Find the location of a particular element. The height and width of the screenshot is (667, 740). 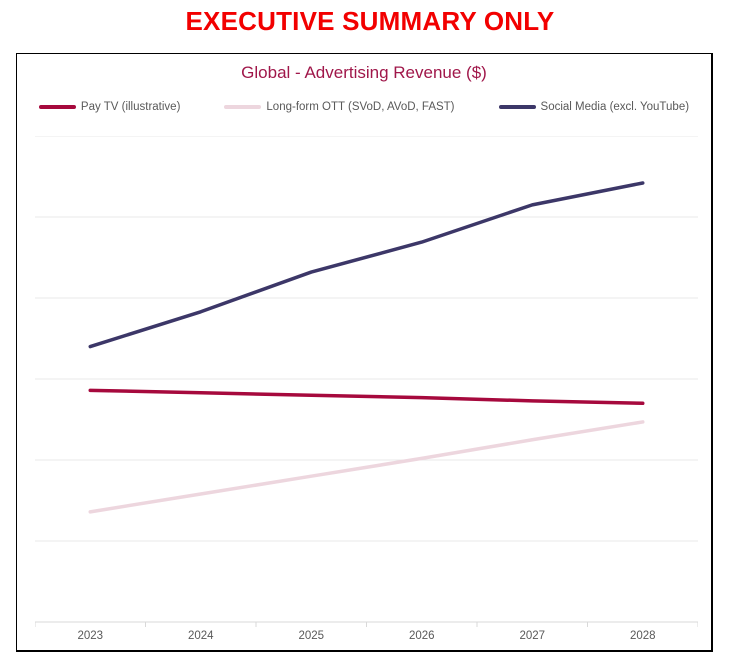

series-line-long-form-ott-svod-avod-fast is located at coordinates (366, 467).